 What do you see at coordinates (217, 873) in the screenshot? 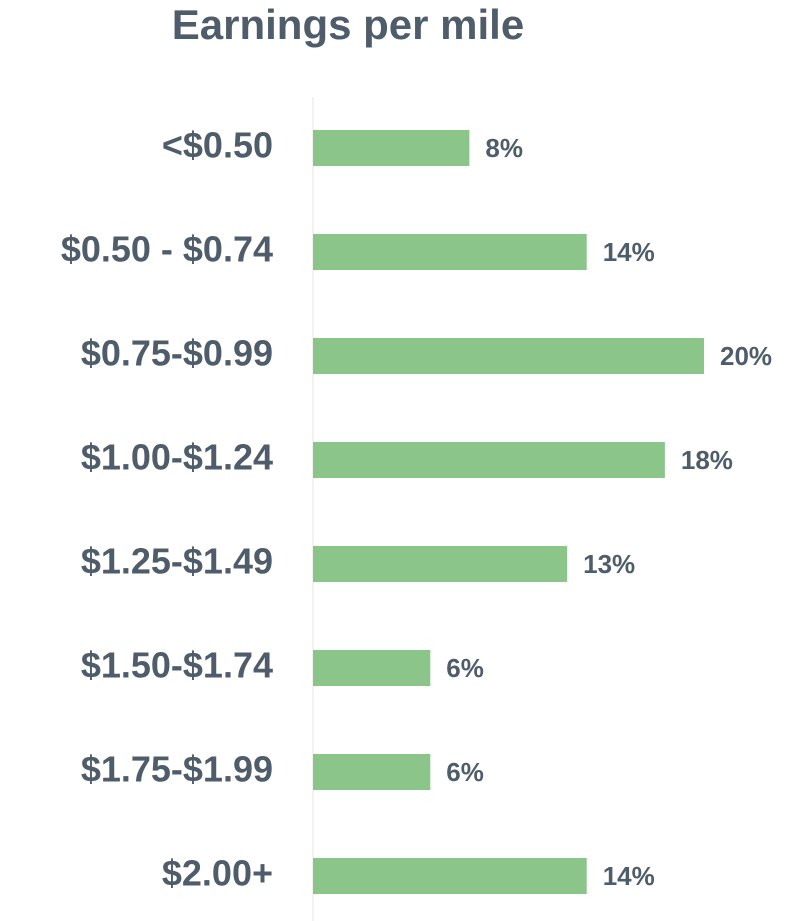
I see `category-label: $2.00+` at bounding box center [217, 873].